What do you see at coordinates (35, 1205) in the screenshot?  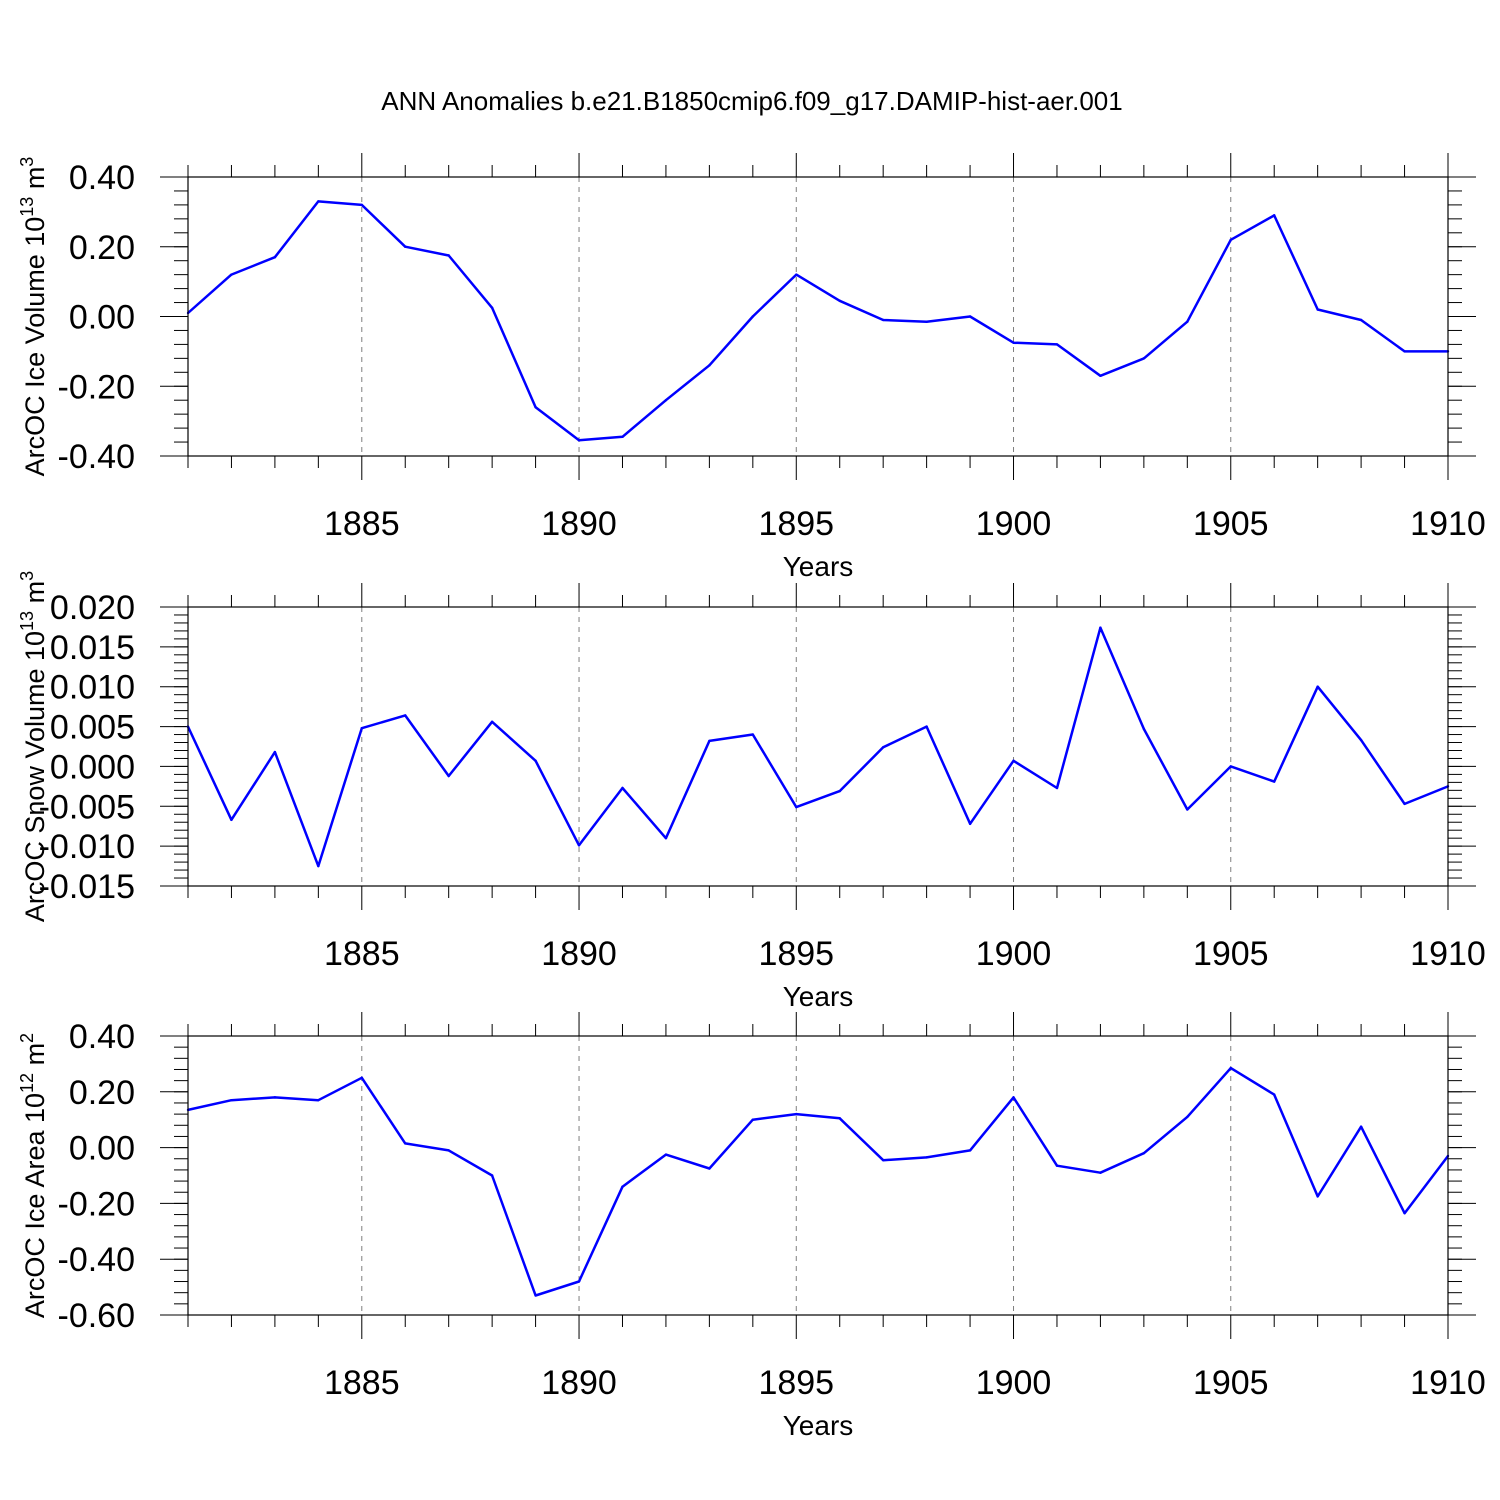 I see `y-axis-label-ylabel: ArcOC Ice Area 10` at bounding box center [35, 1205].